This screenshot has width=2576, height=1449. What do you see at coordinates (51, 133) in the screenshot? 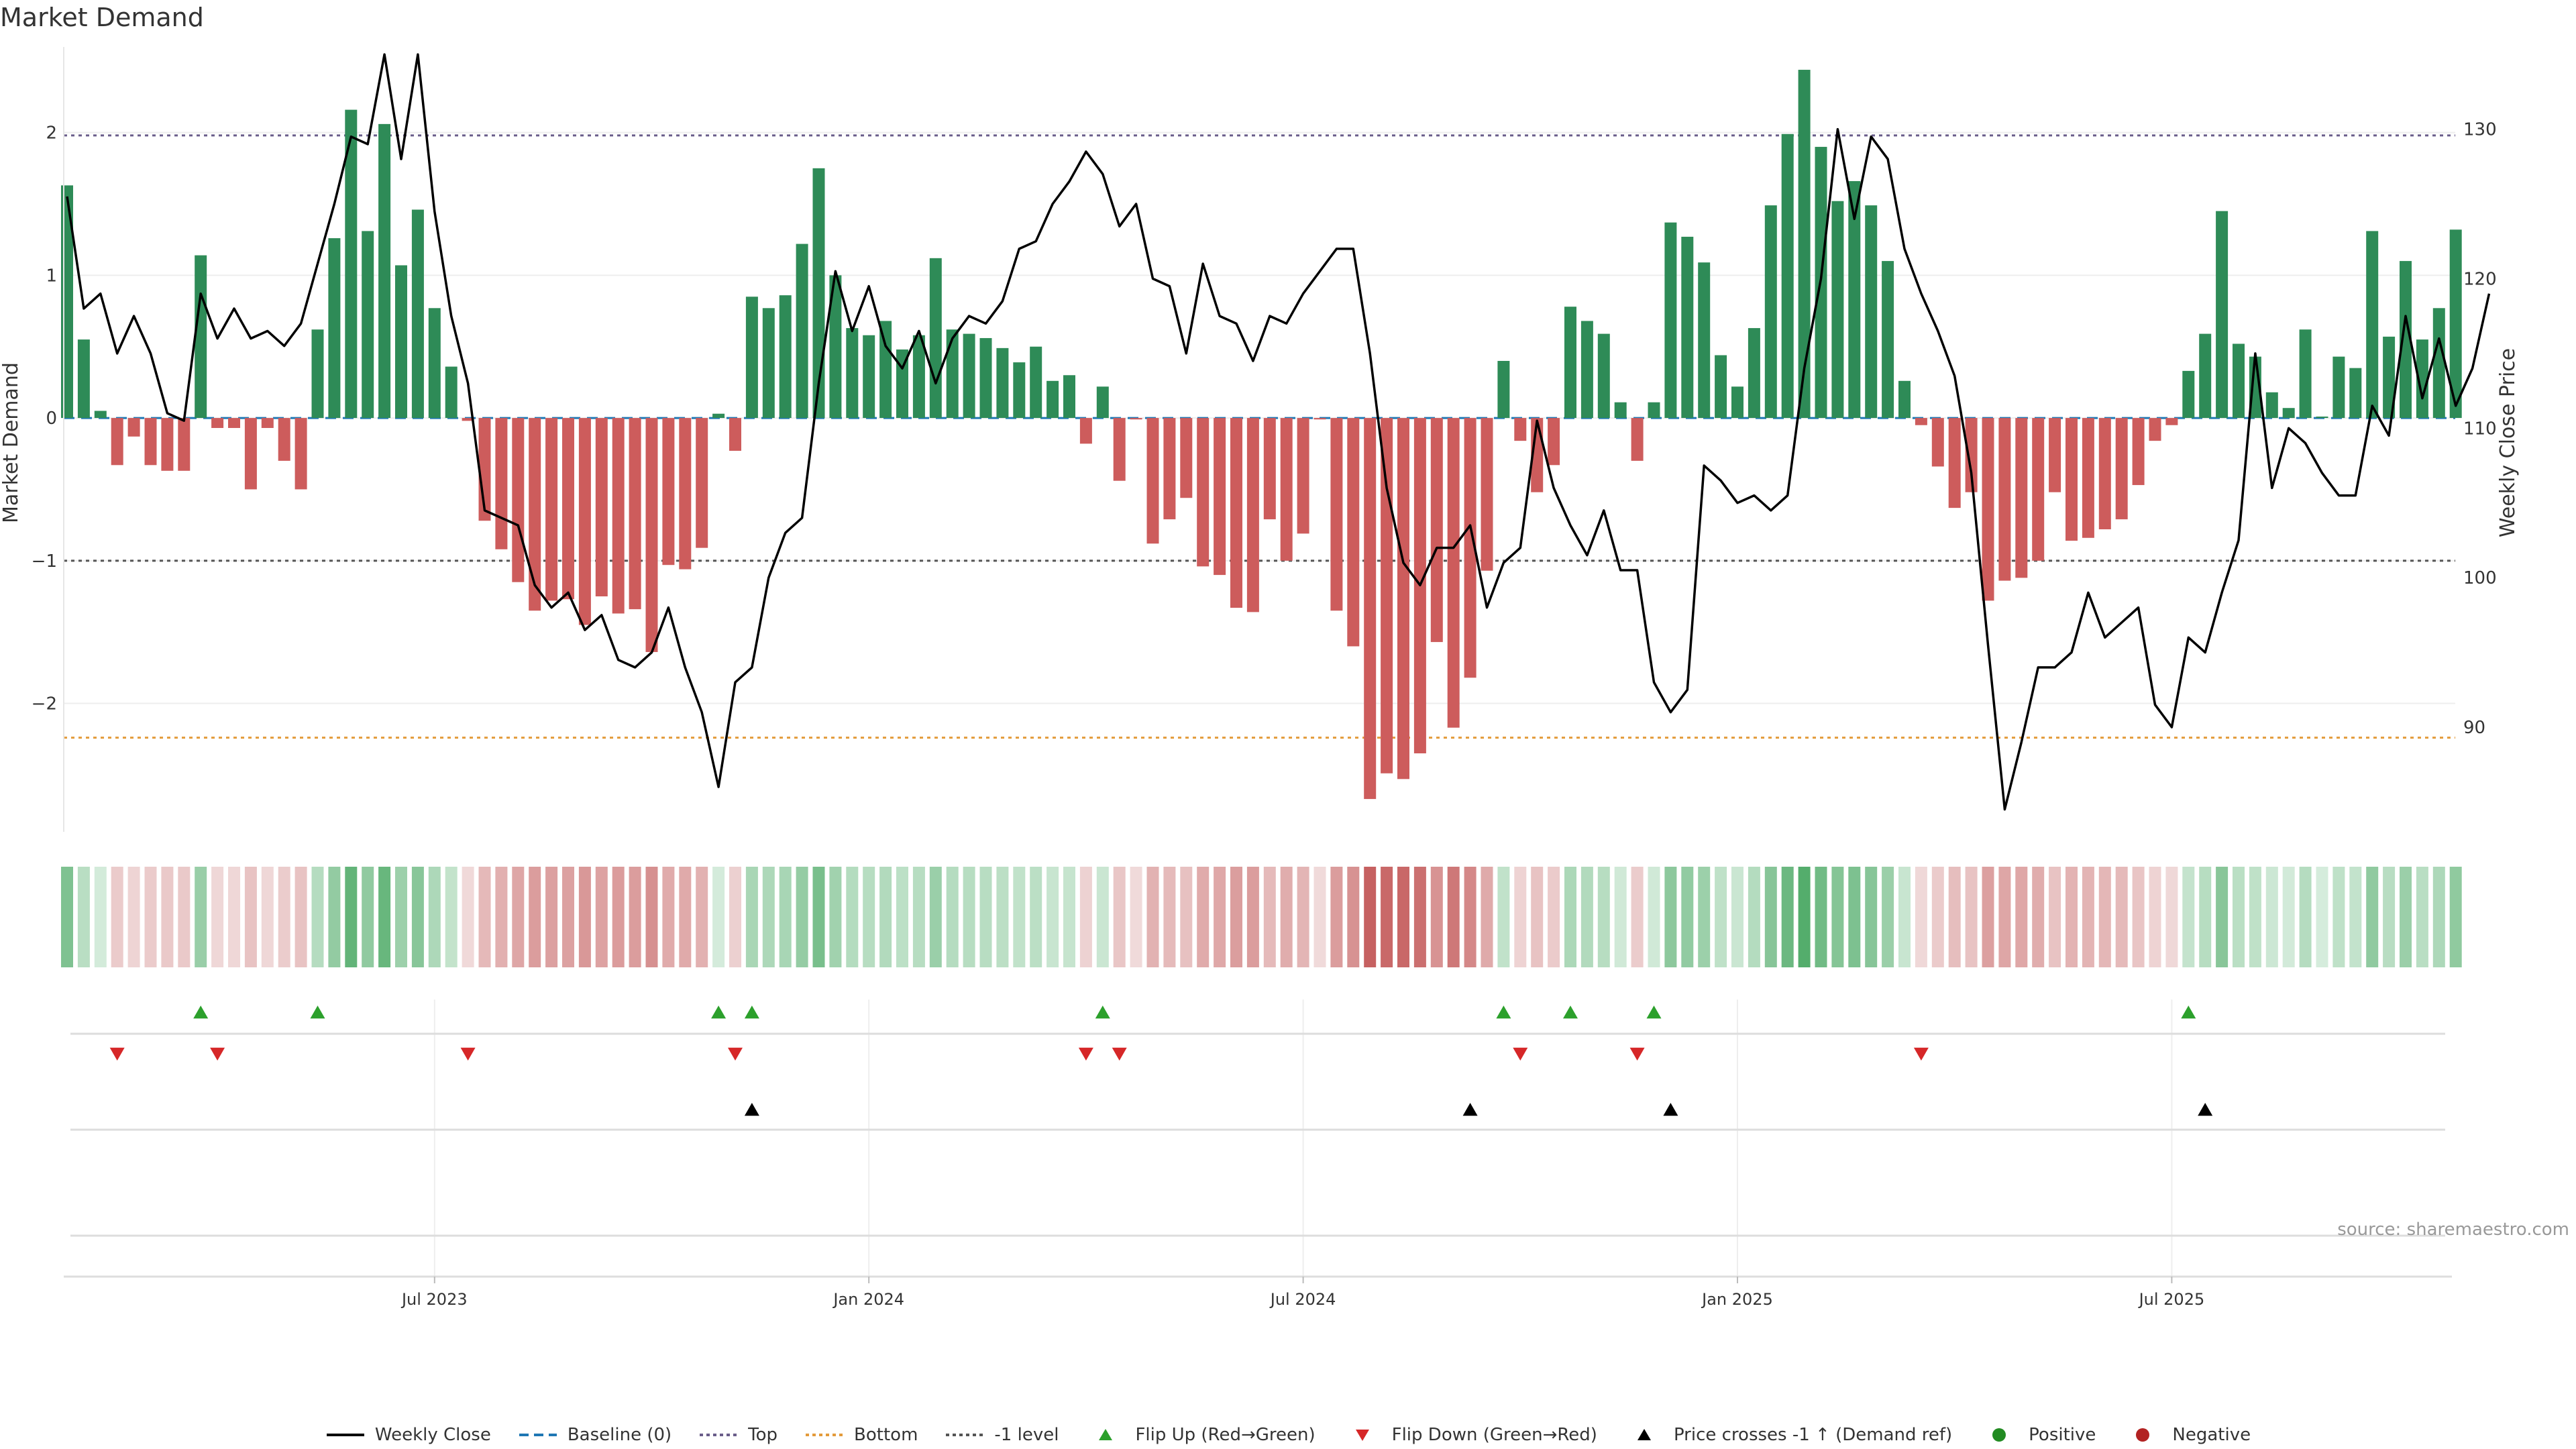
I see `y-left-tick-label-4: 2` at bounding box center [51, 133].